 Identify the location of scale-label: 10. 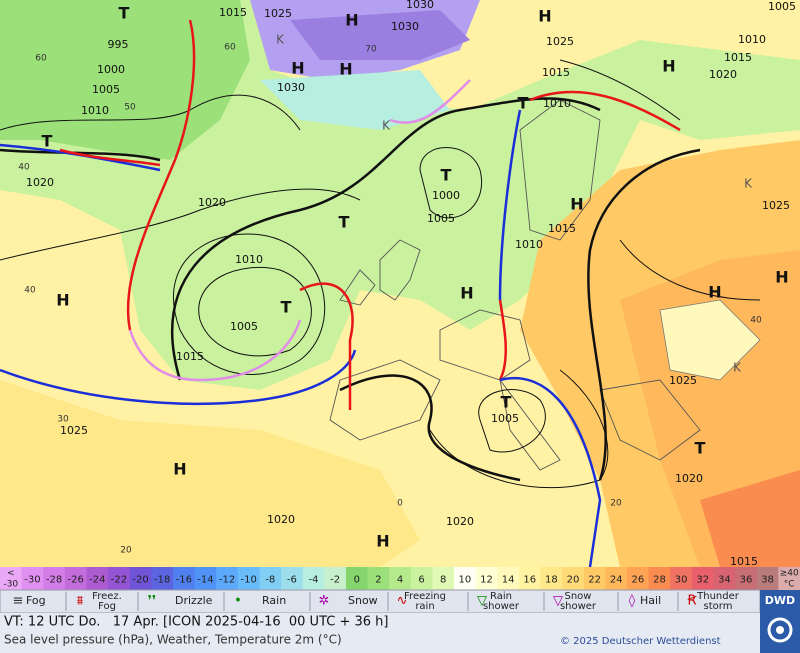
(464, 580).